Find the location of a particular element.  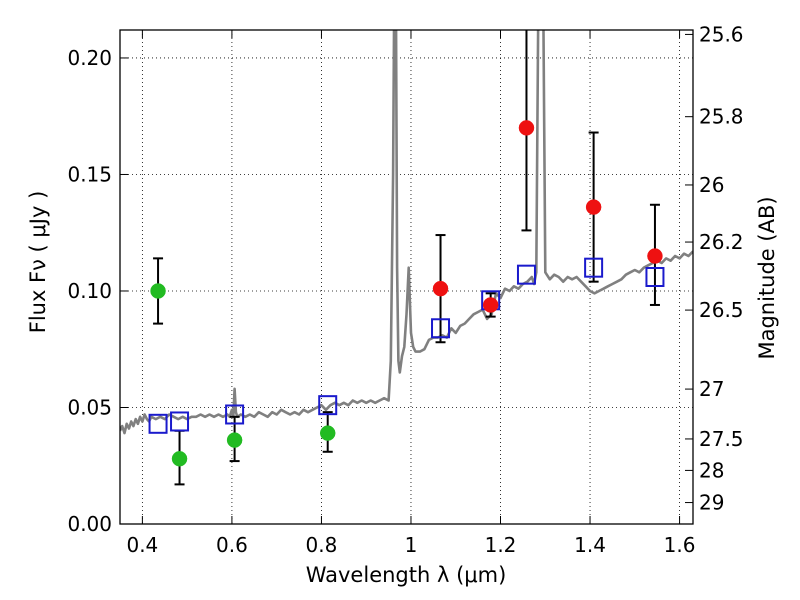

x-tick-label: 1.4 is located at coordinates (590, 545).